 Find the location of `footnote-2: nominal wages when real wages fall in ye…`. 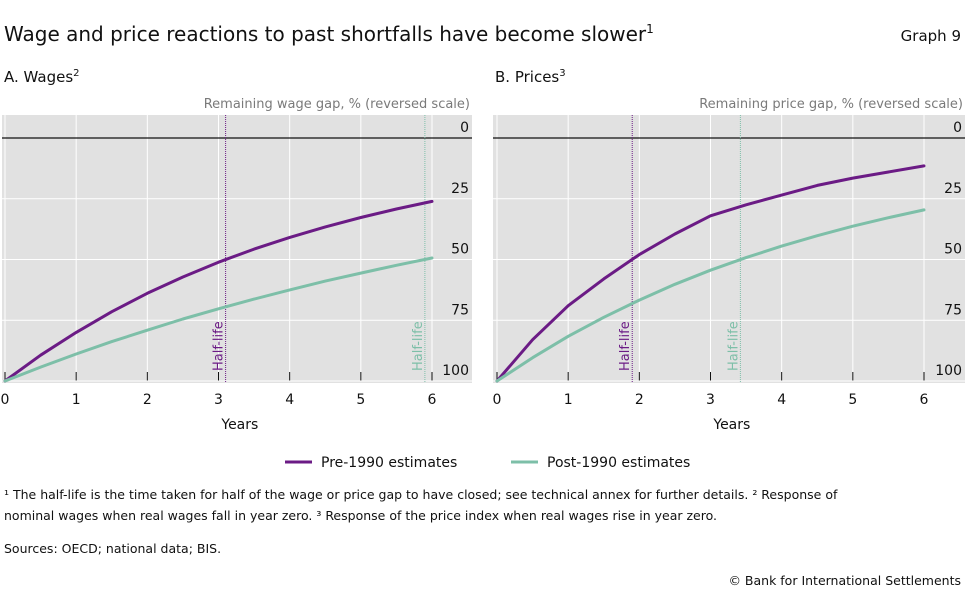

footnote-2: nominal wages when real wages fall in ye… is located at coordinates (361, 515).